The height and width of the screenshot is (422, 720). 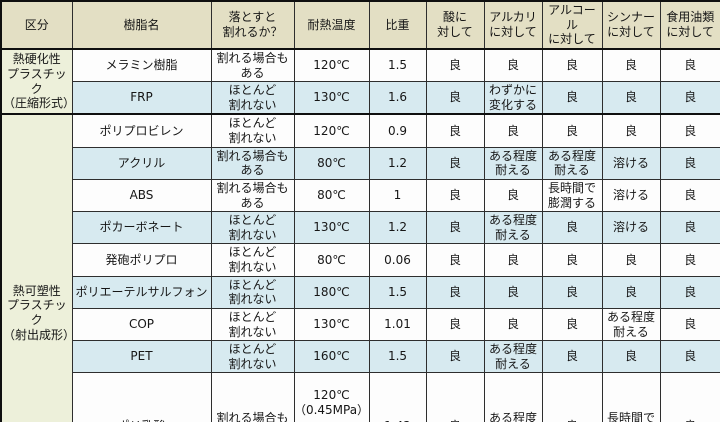 I want to click on cell-resin-name: 発砲ポリプロ, so click(x=141, y=260).